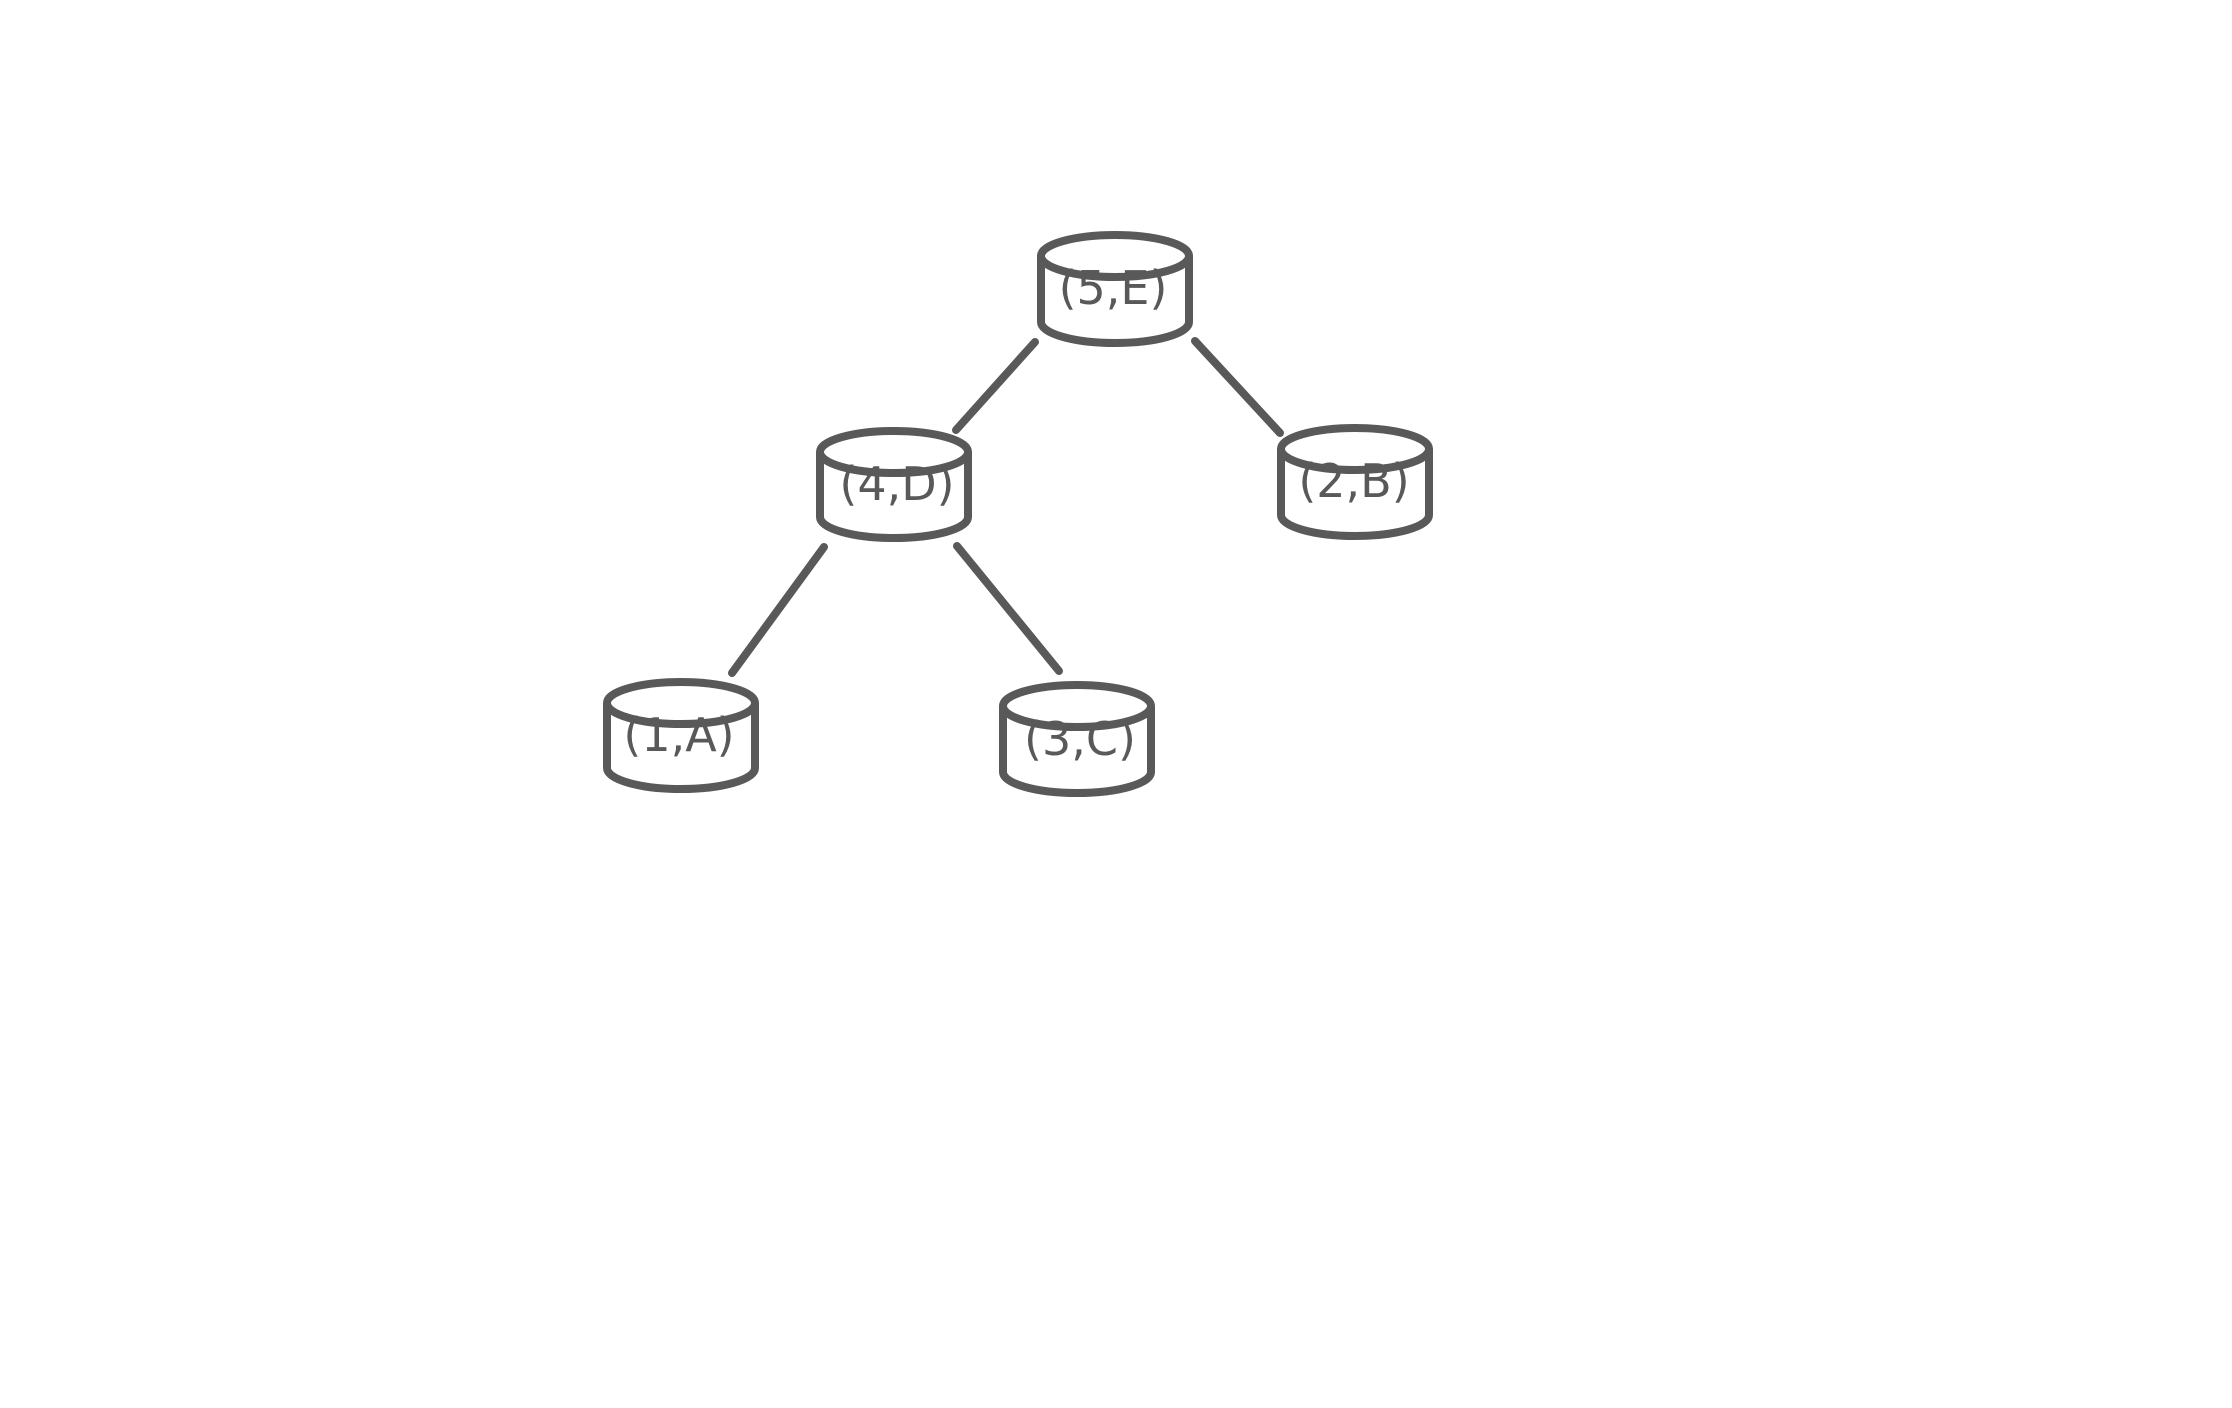 This screenshot has height=1408, width=2232. I want to click on node-label: (5,E), so click(1113, 288).